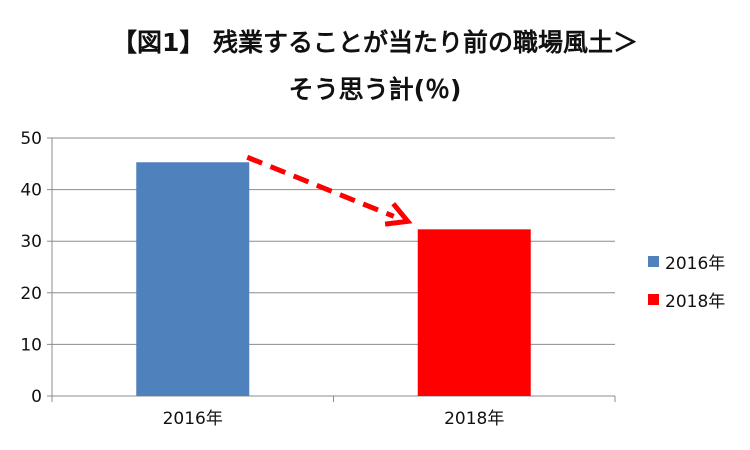 The height and width of the screenshot is (450, 750). What do you see at coordinates (193, 419) in the screenshot?
I see `x-tick-label-2016年: 2016年` at bounding box center [193, 419].